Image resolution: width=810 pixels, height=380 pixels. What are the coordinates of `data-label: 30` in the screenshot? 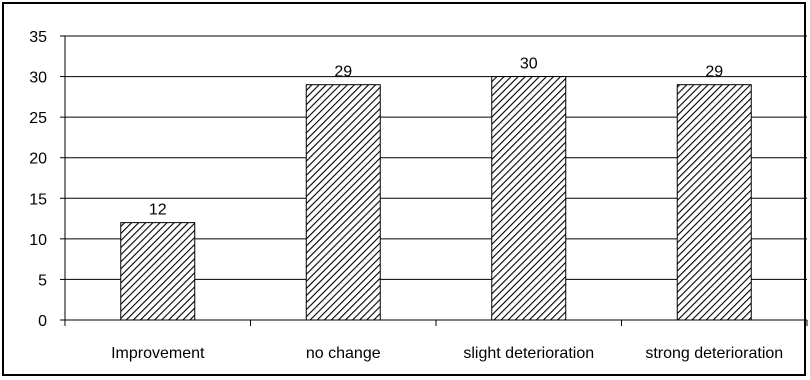 It's located at (529, 64).